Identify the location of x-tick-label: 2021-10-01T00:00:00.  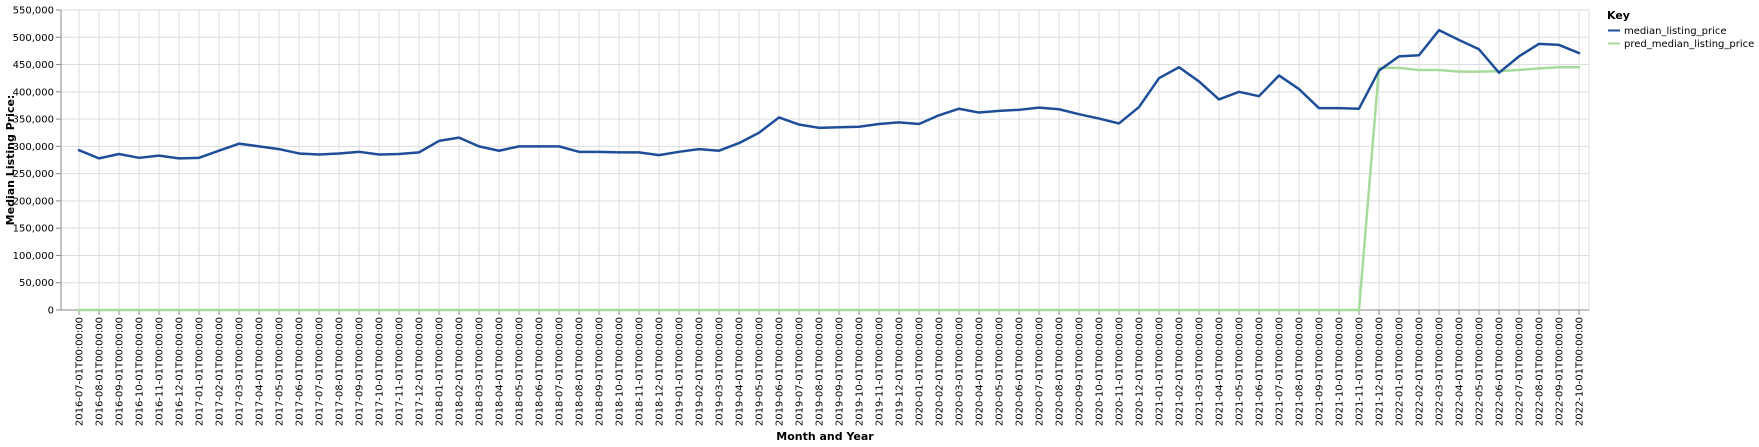
(1340, 371).